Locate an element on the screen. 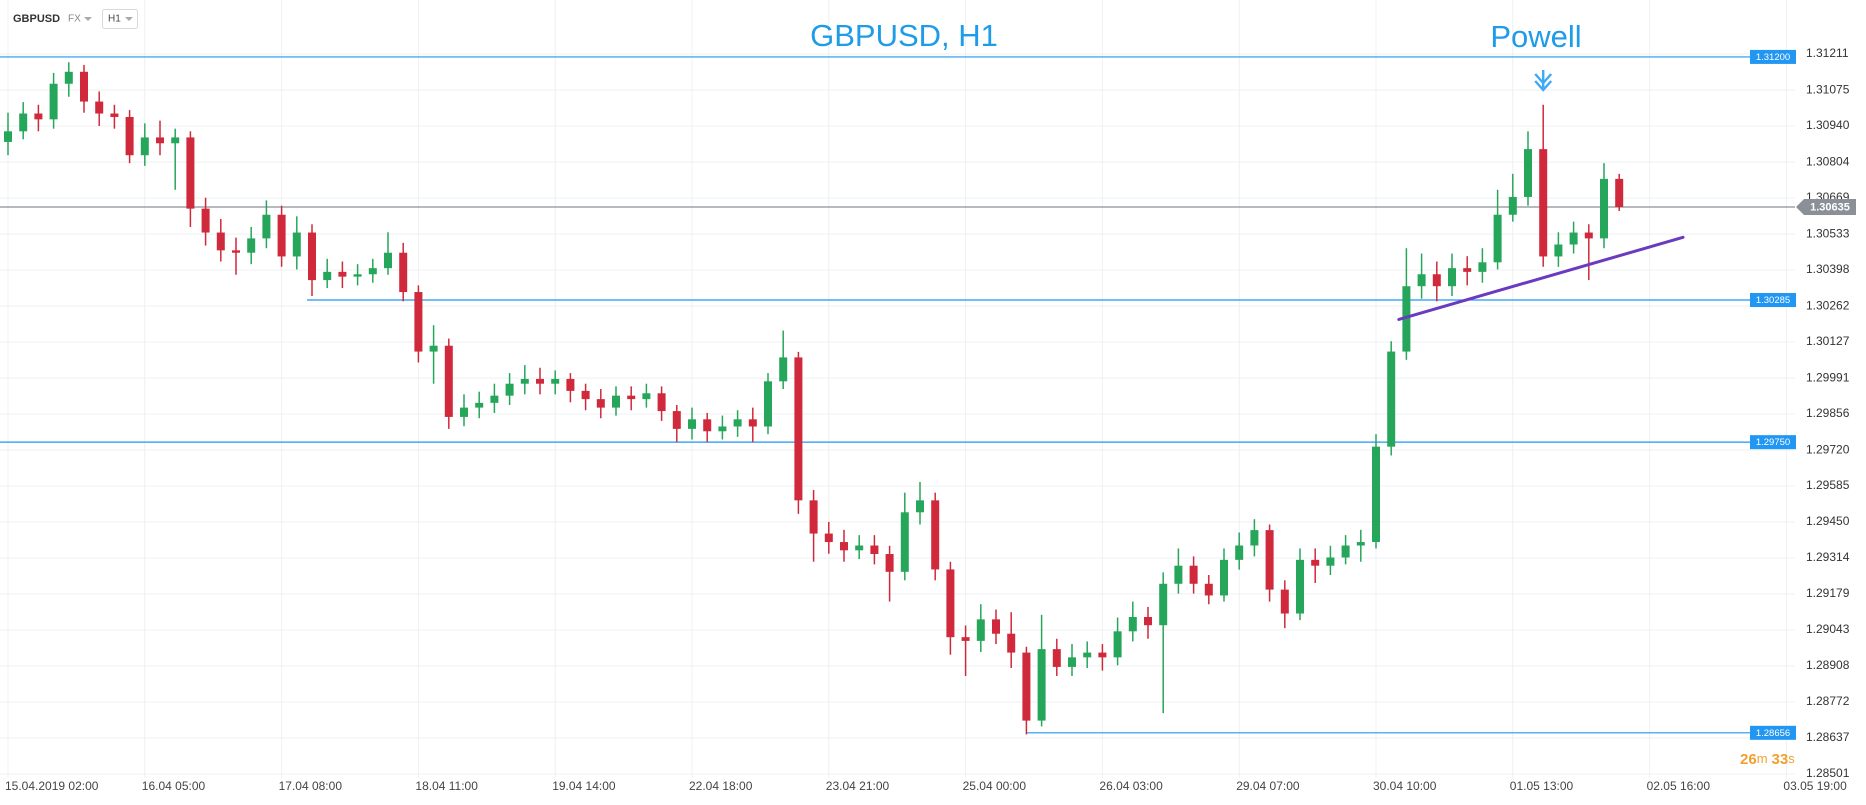 Image resolution: width=1866 pixels, height=805 pixels. x-tick-label: 01.05 13:00 is located at coordinates (1542, 786).